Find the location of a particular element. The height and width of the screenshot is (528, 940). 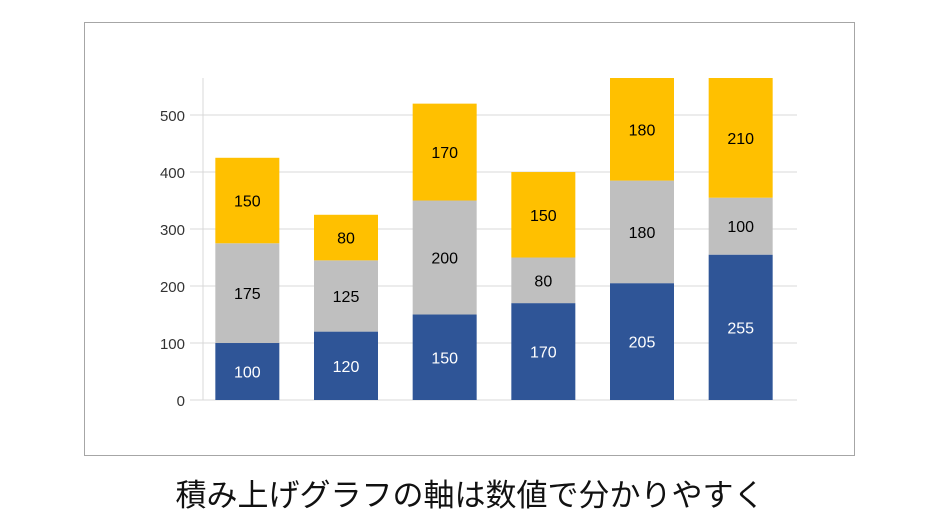

y-tick-label: 100 is located at coordinates (172, 344).